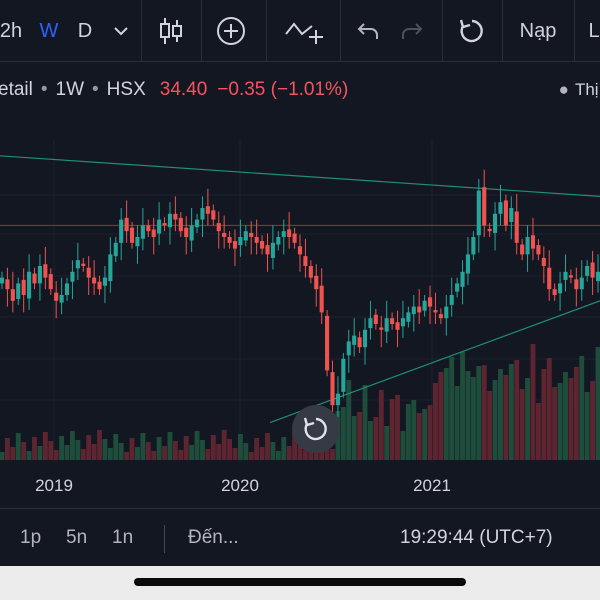  What do you see at coordinates (300, 485) in the screenshot?
I see `time-axis: 2019 2020 2021` at bounding box center [300, 485].